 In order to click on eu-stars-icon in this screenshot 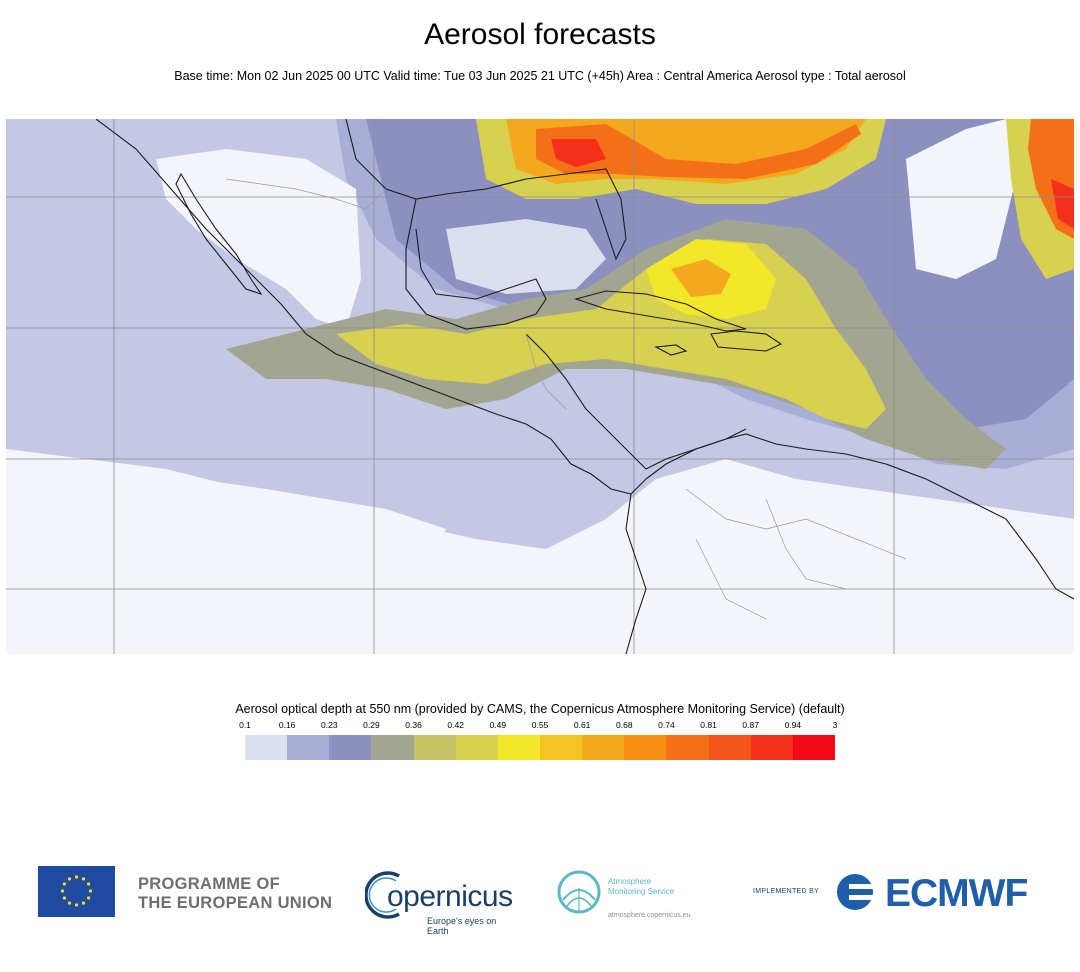, I will do `click(76, 891)`.